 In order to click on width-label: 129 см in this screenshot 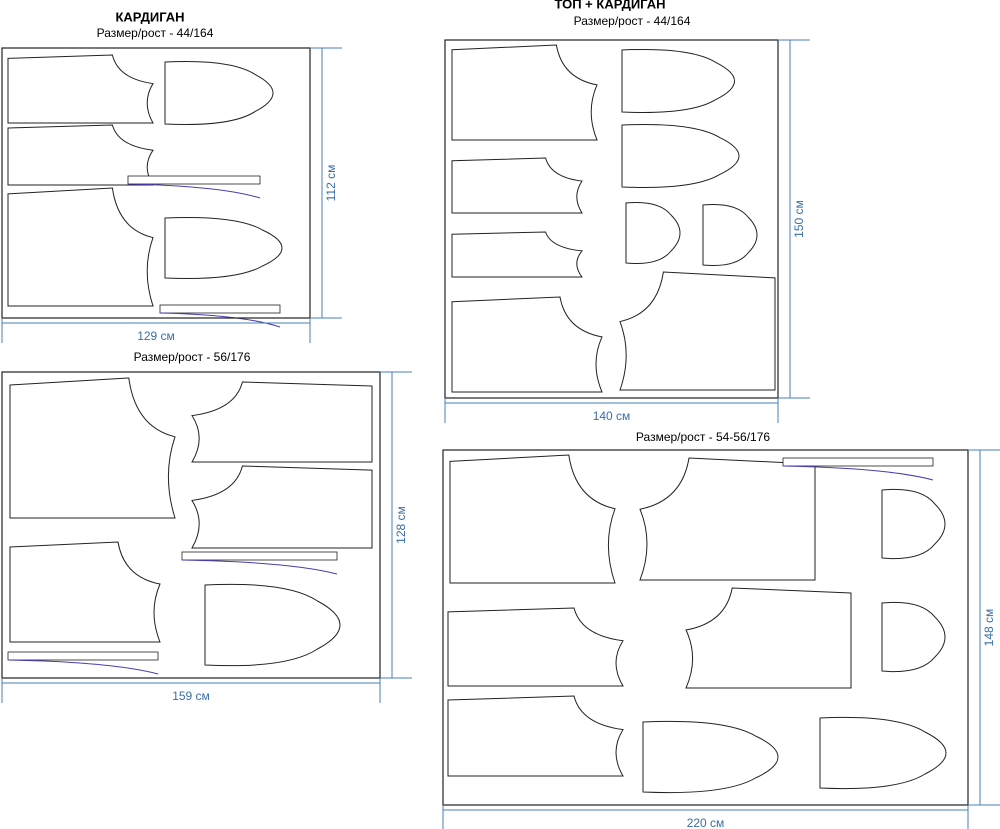, I will do `click(156, 336)`.